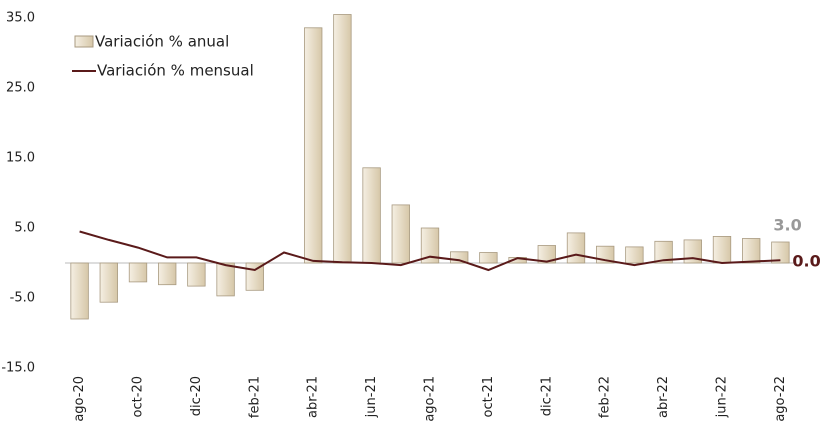 The image size is (830, 428). Describe the element at coordinates (371, 397) in the screenshot. I see `x-tick-label: jun-21` at that location.